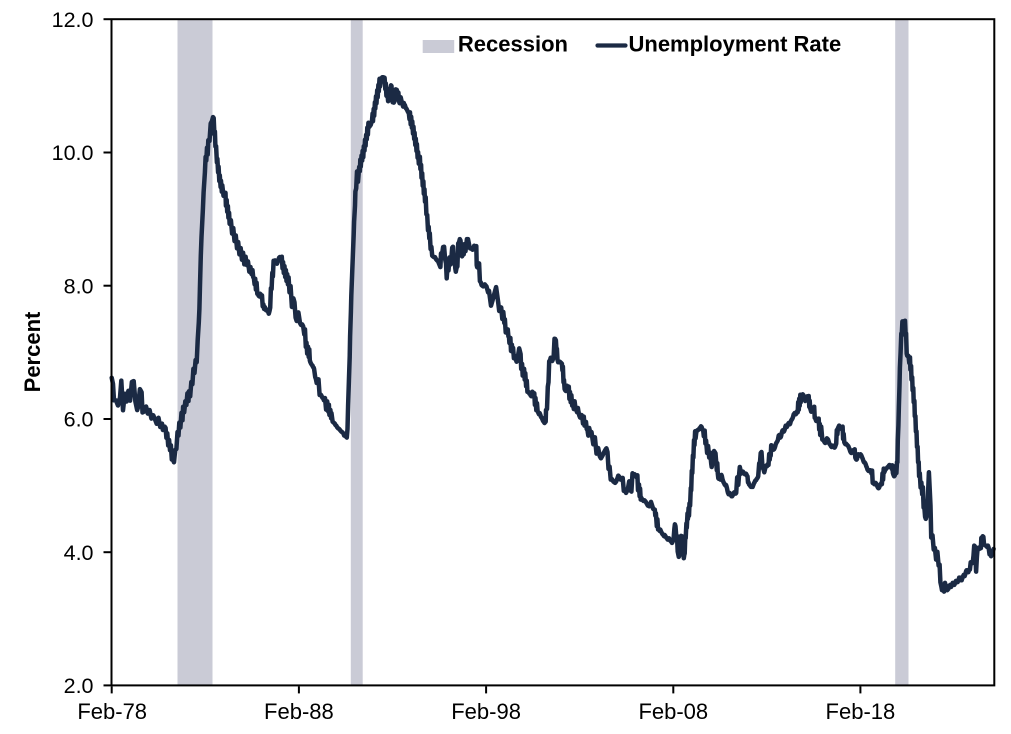  I want to click on svg-text: 8.0, so click(79, 286).